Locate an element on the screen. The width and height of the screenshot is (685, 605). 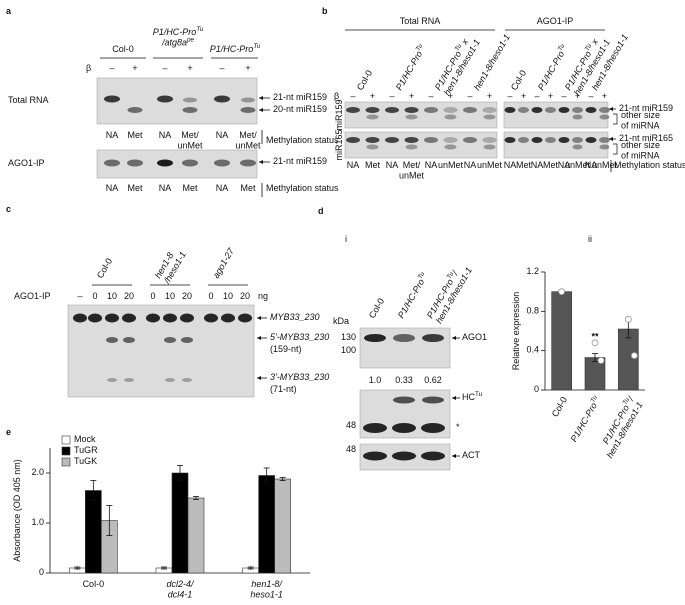
text-part: Total RNA is located at coordinates (420, 21).